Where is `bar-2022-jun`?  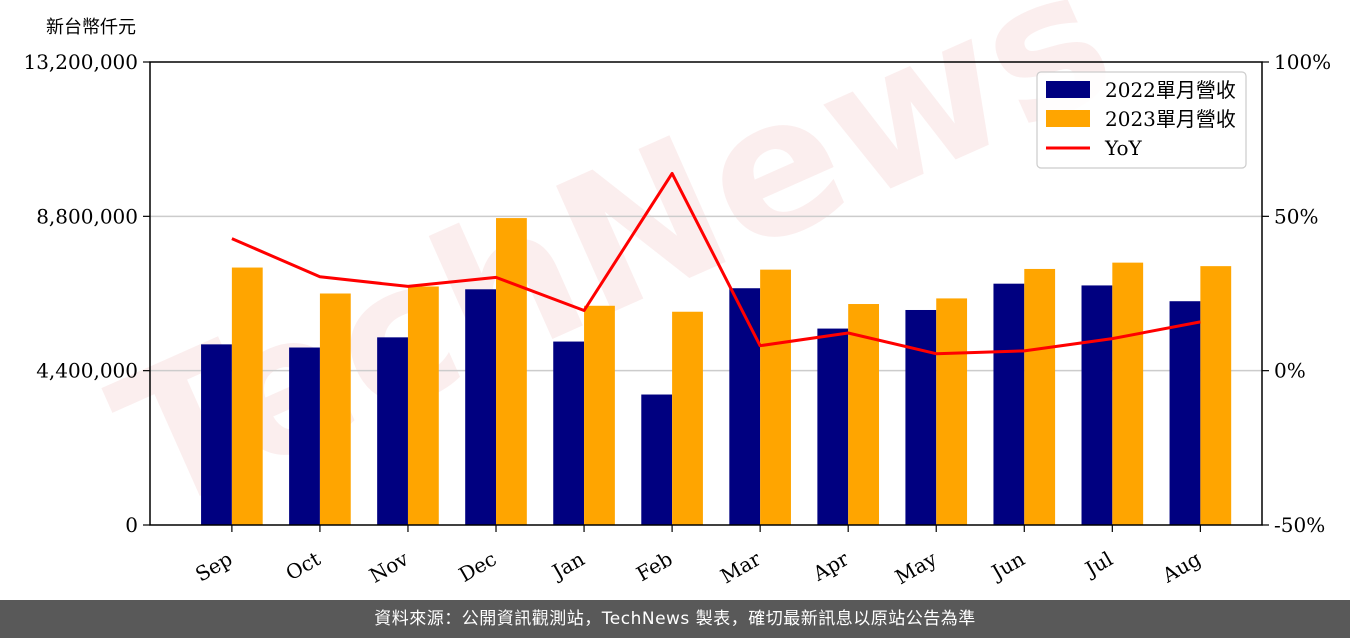
bar-2022-jun is located at coordinates (1009, 404).